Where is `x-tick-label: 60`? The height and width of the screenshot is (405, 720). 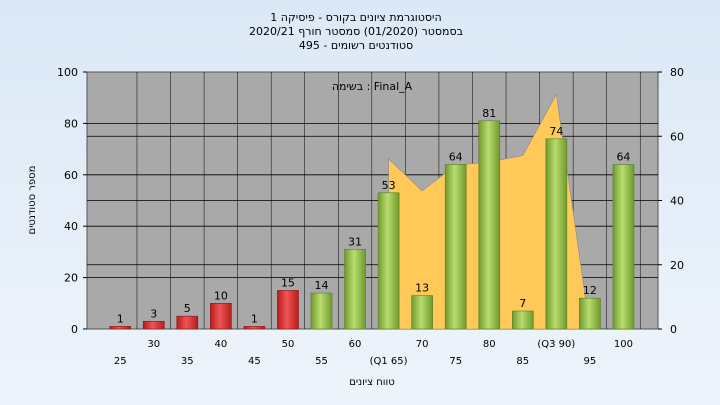 x-tick-label: 60 is located at coordinates (355, 344).